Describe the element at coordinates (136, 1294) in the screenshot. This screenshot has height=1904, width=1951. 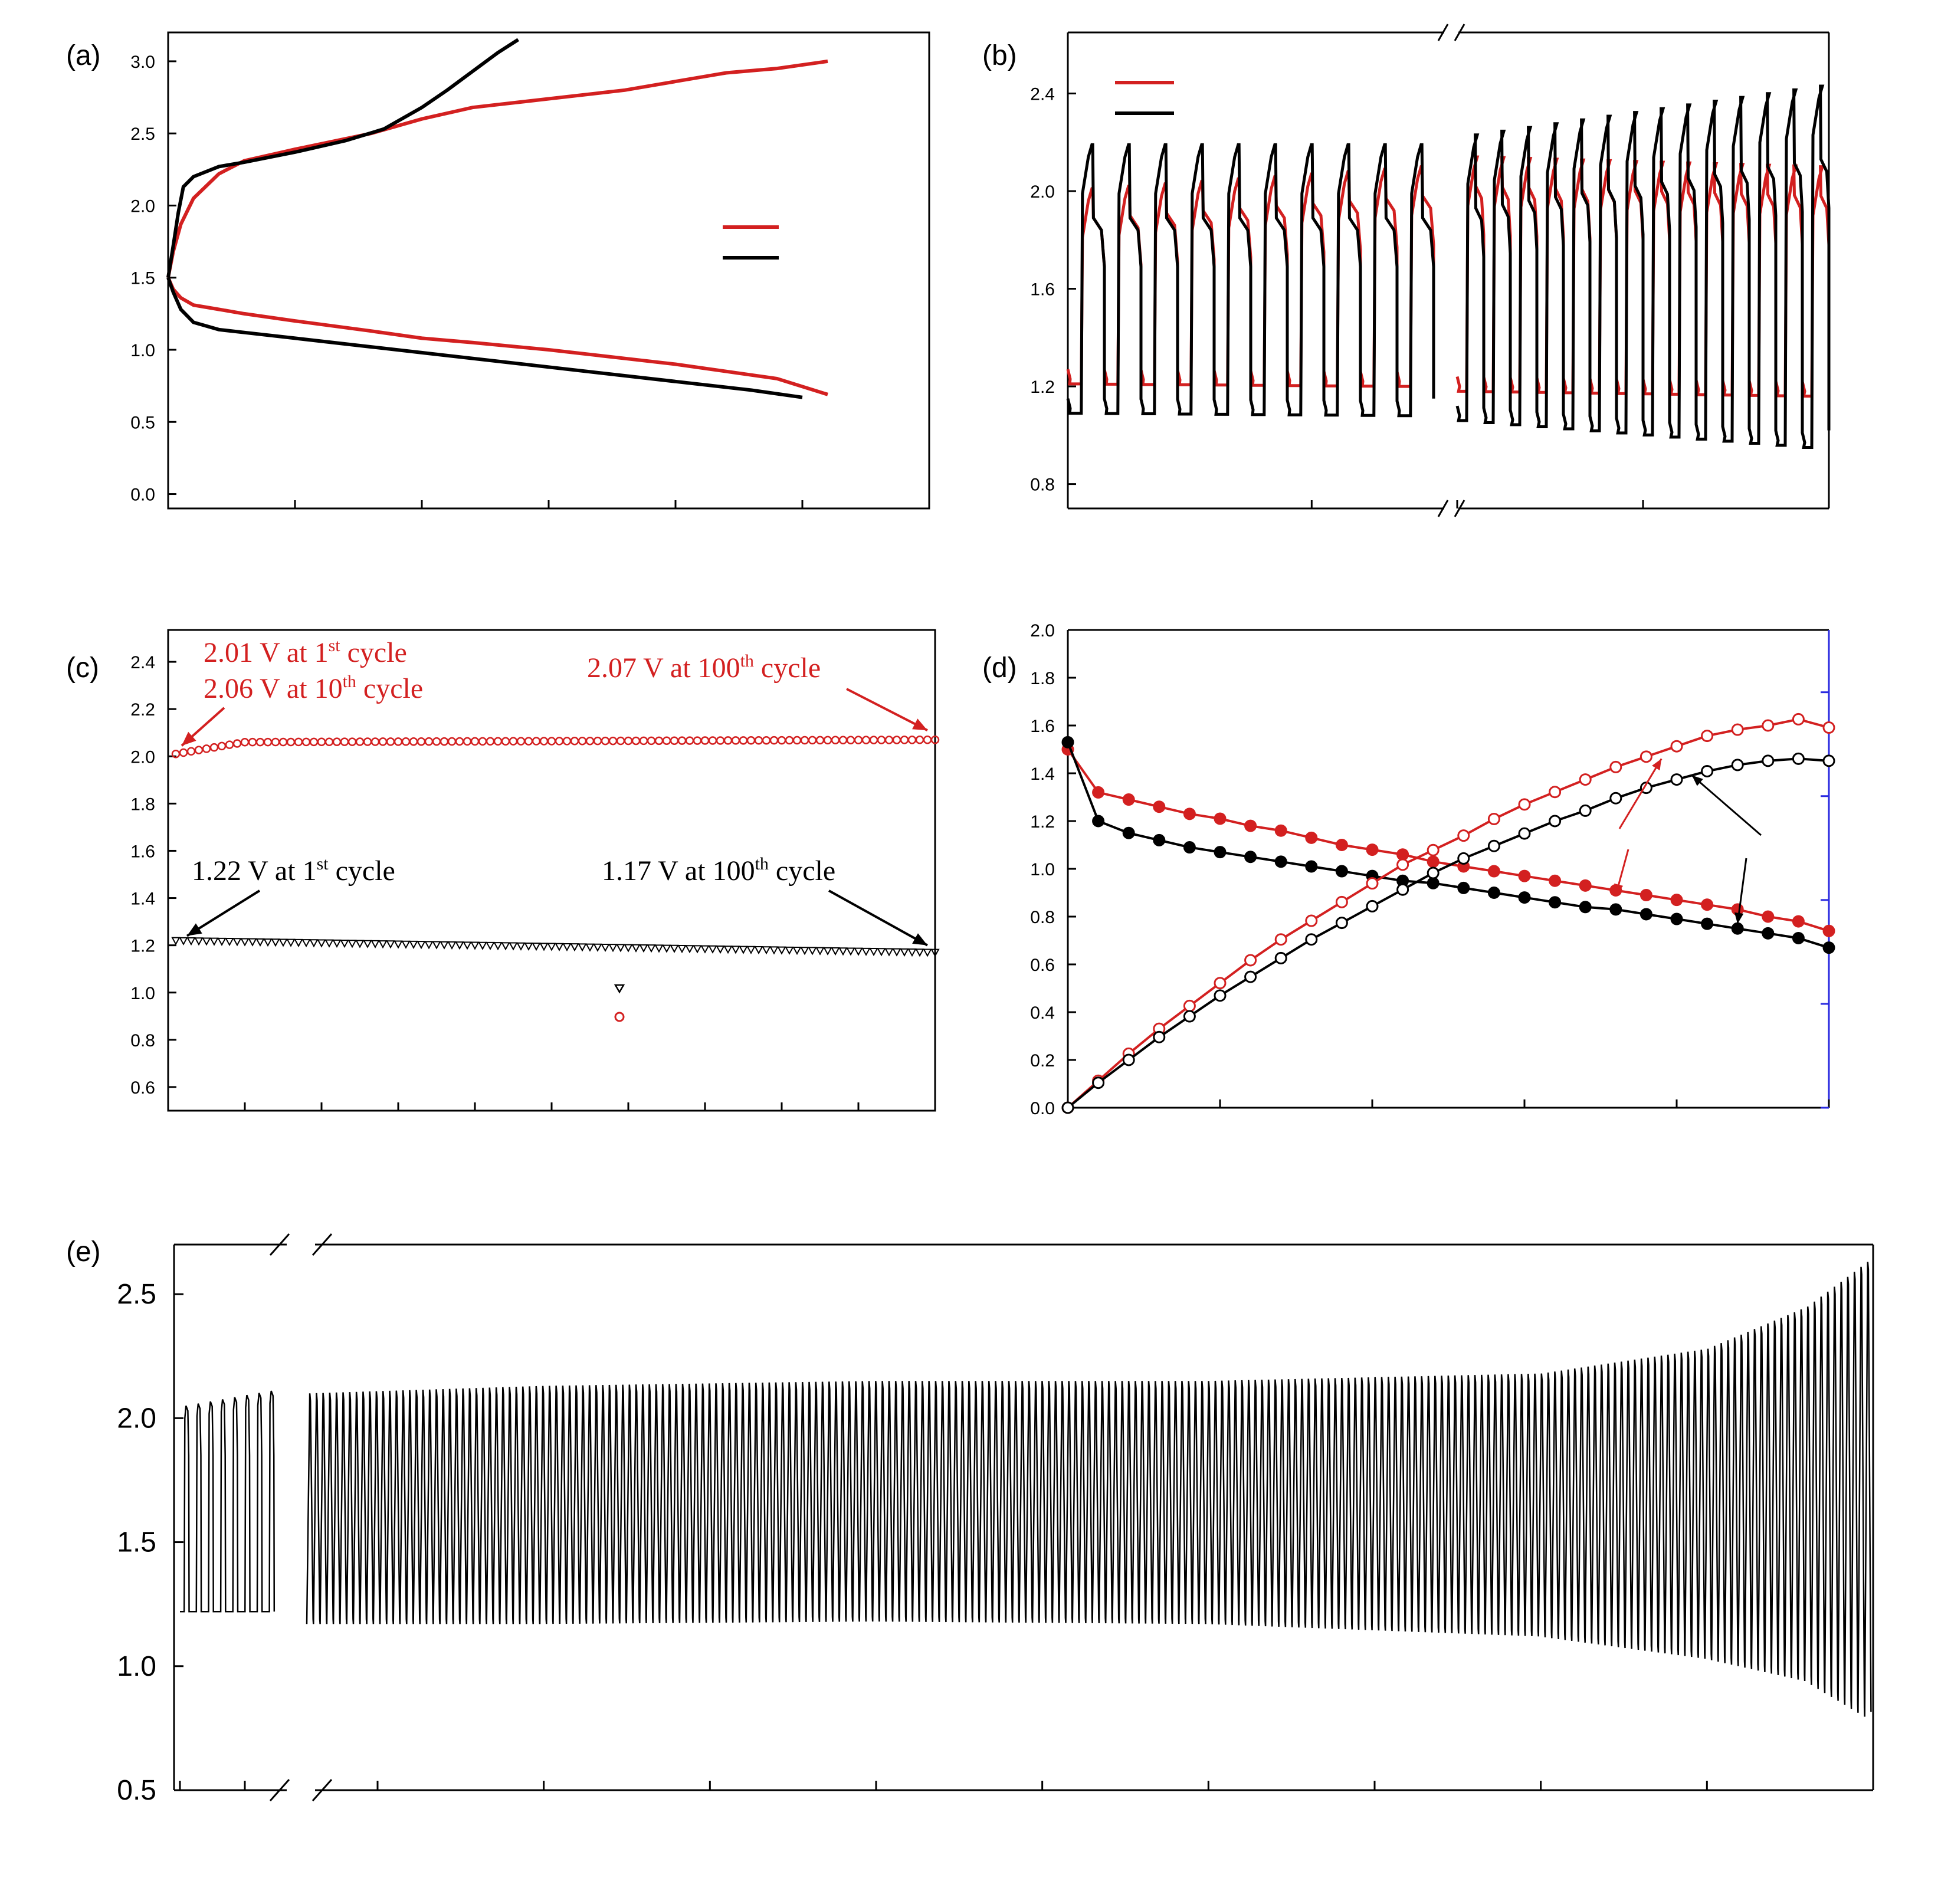
I see `y-tick-label: 2.5` at that location.